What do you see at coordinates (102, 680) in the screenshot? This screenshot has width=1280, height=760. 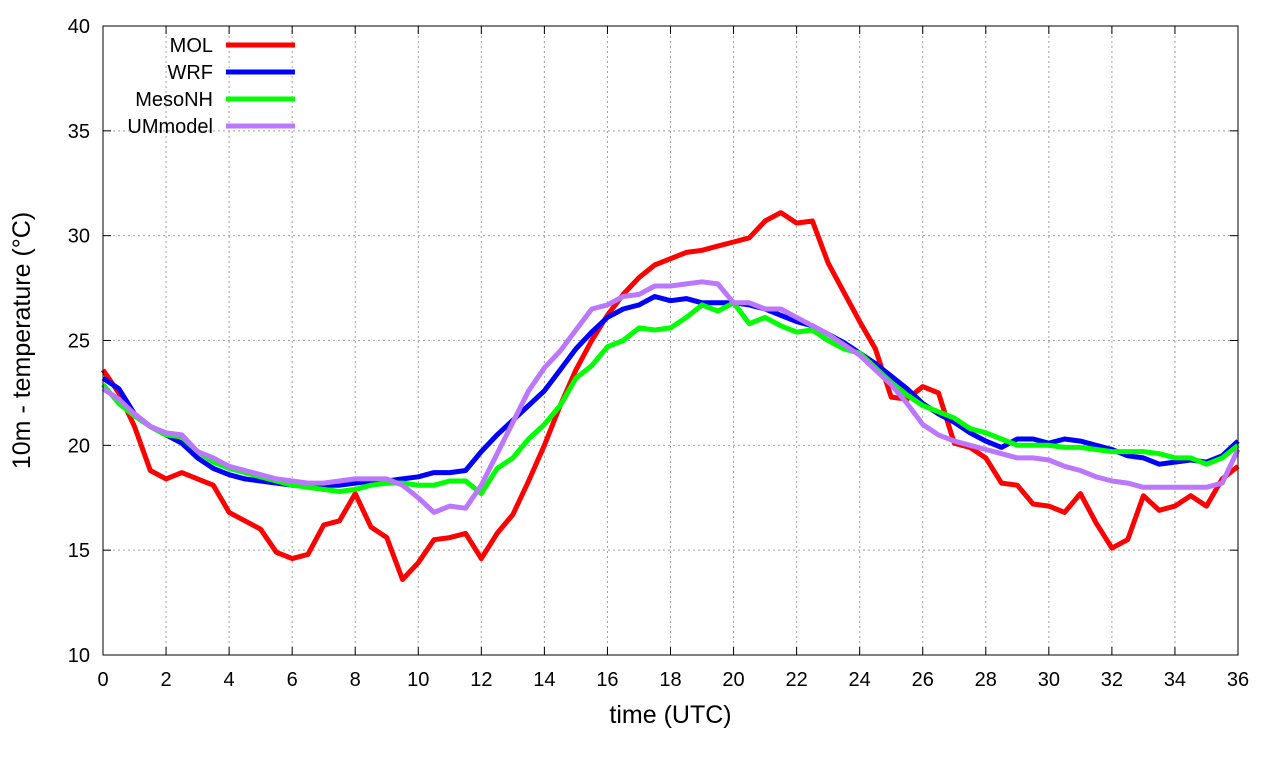 I see `x-tick-label: 0` at bounding box center [102, 680].